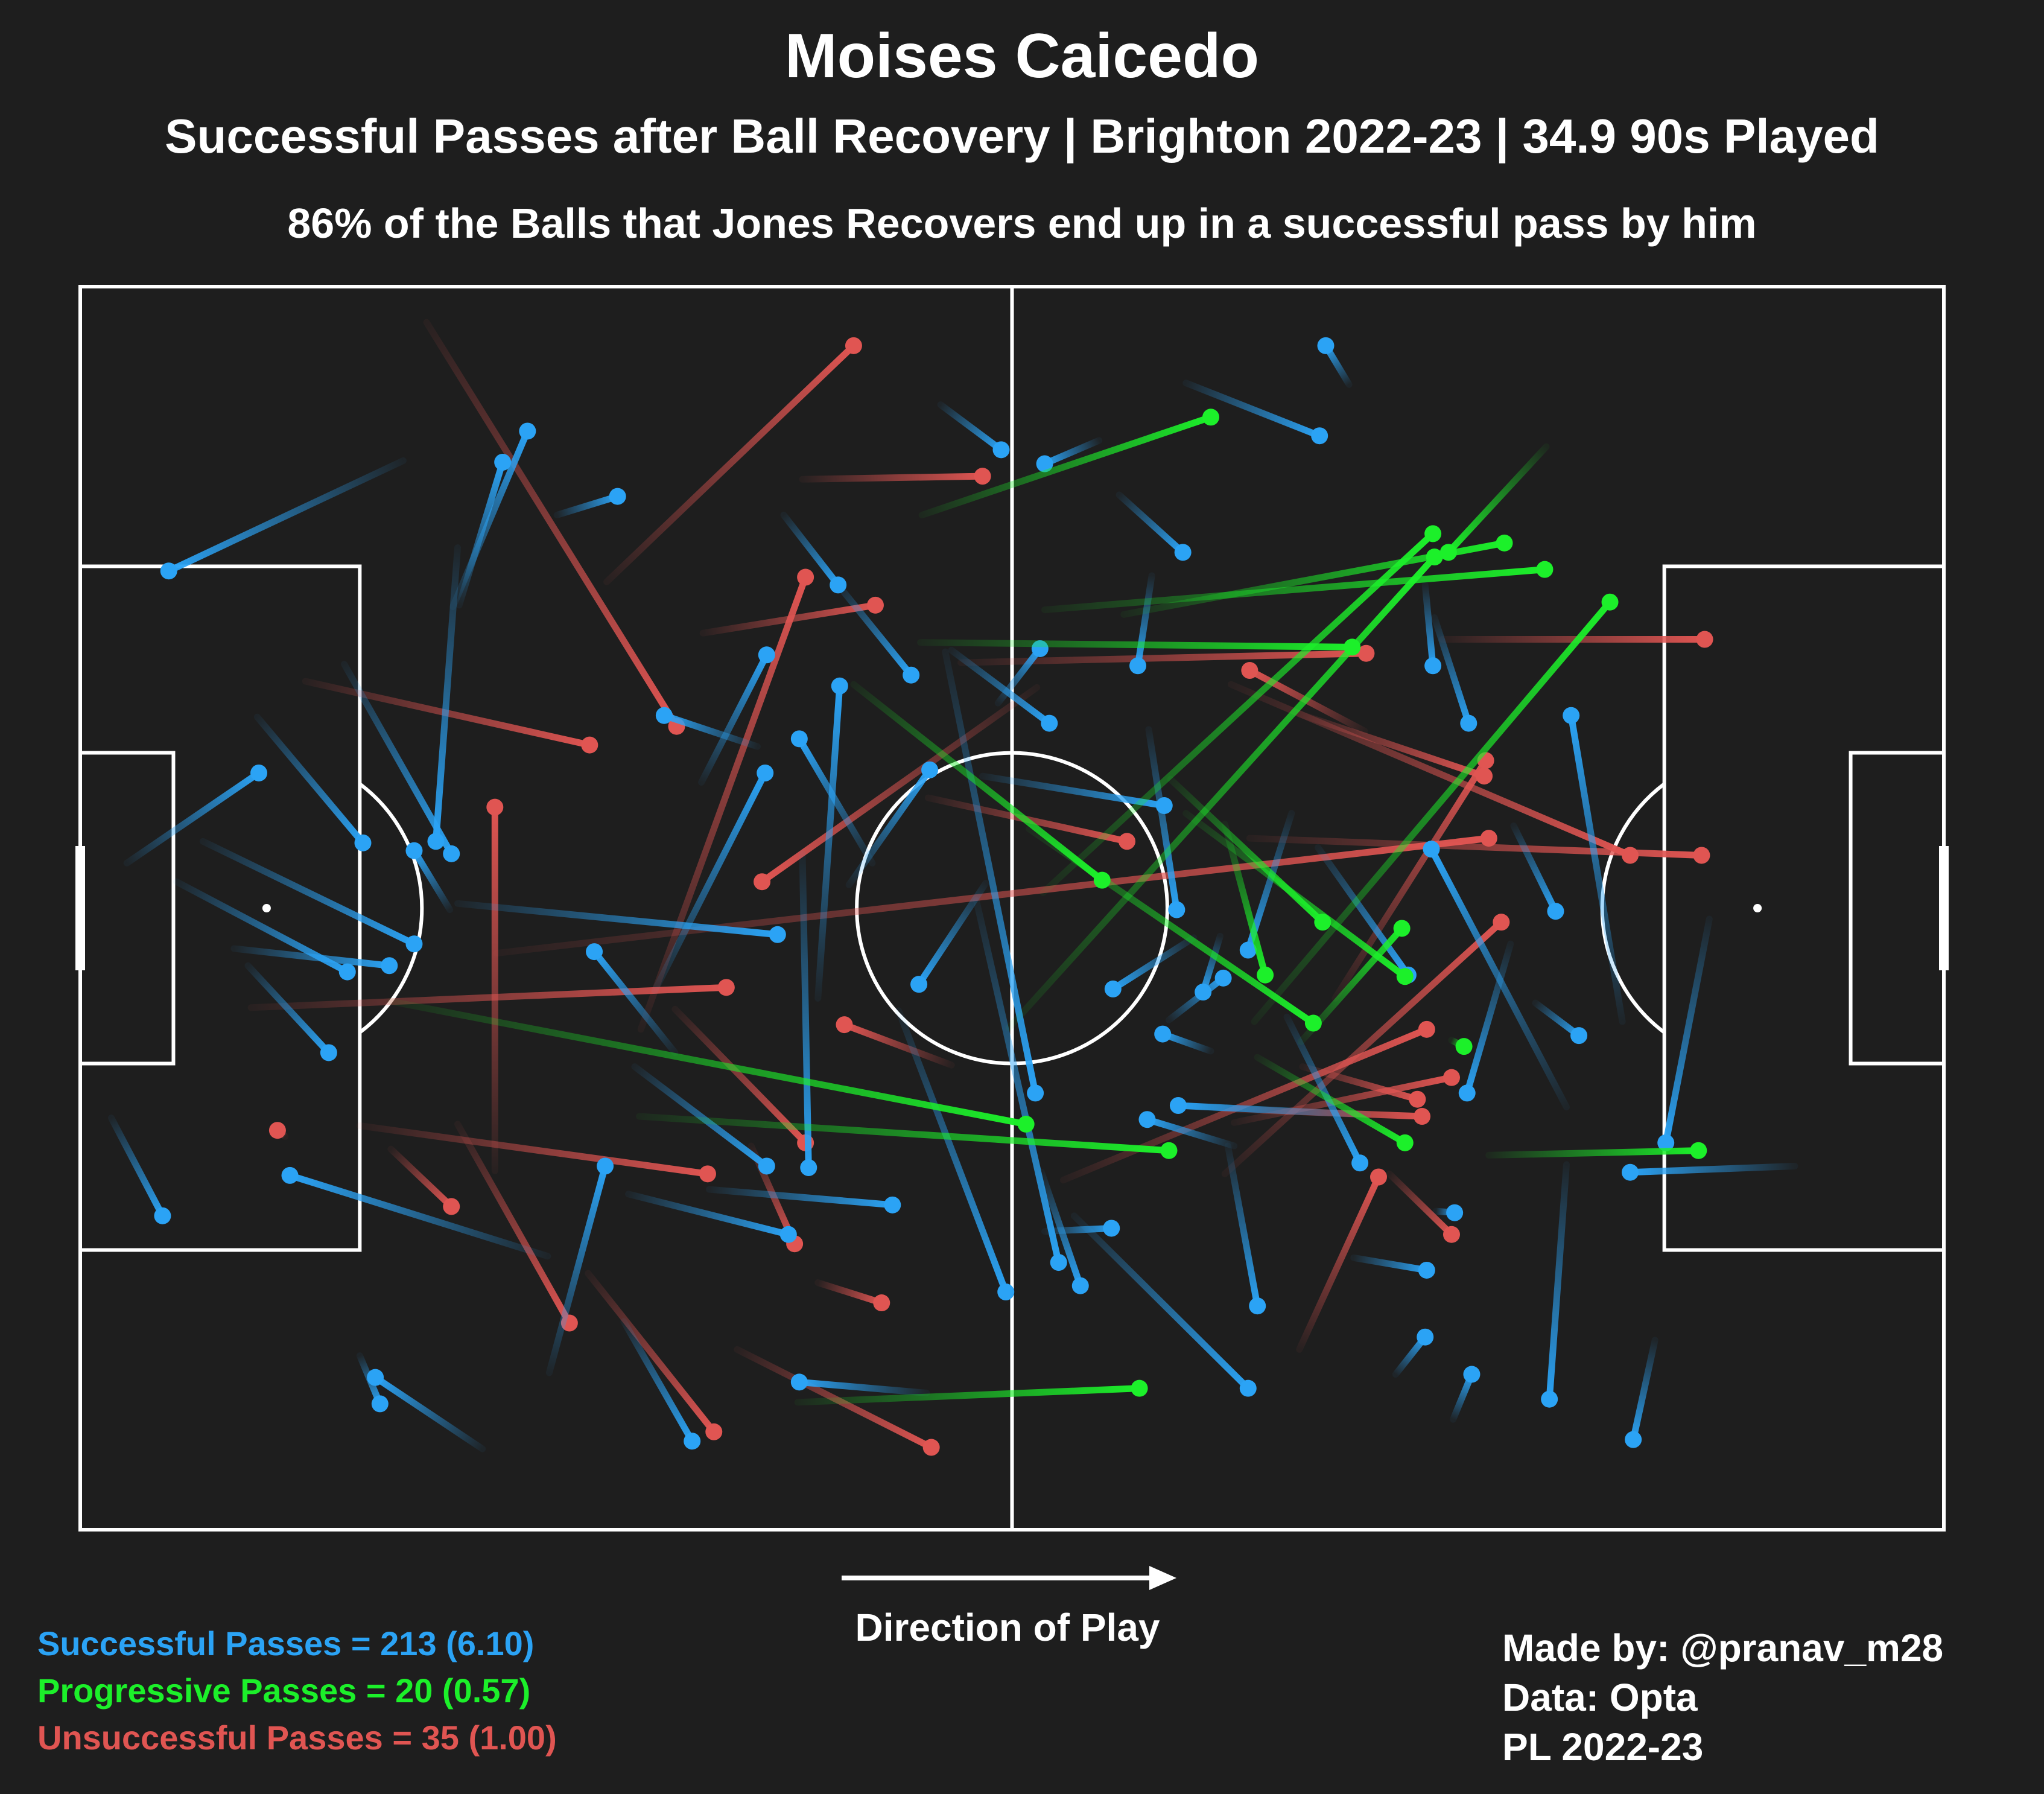 This screenshot has width=2044, height=1794. I want to click on direction-arrow, so click(1009, 1578).